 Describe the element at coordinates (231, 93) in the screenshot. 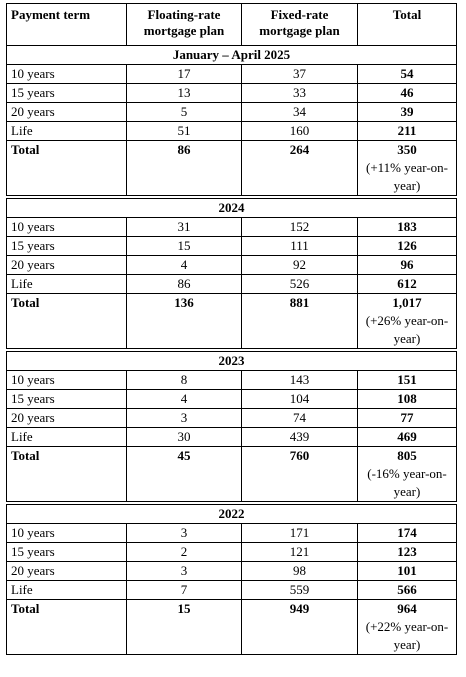

I see `data-row: 15 years 13 33 46` at that location.